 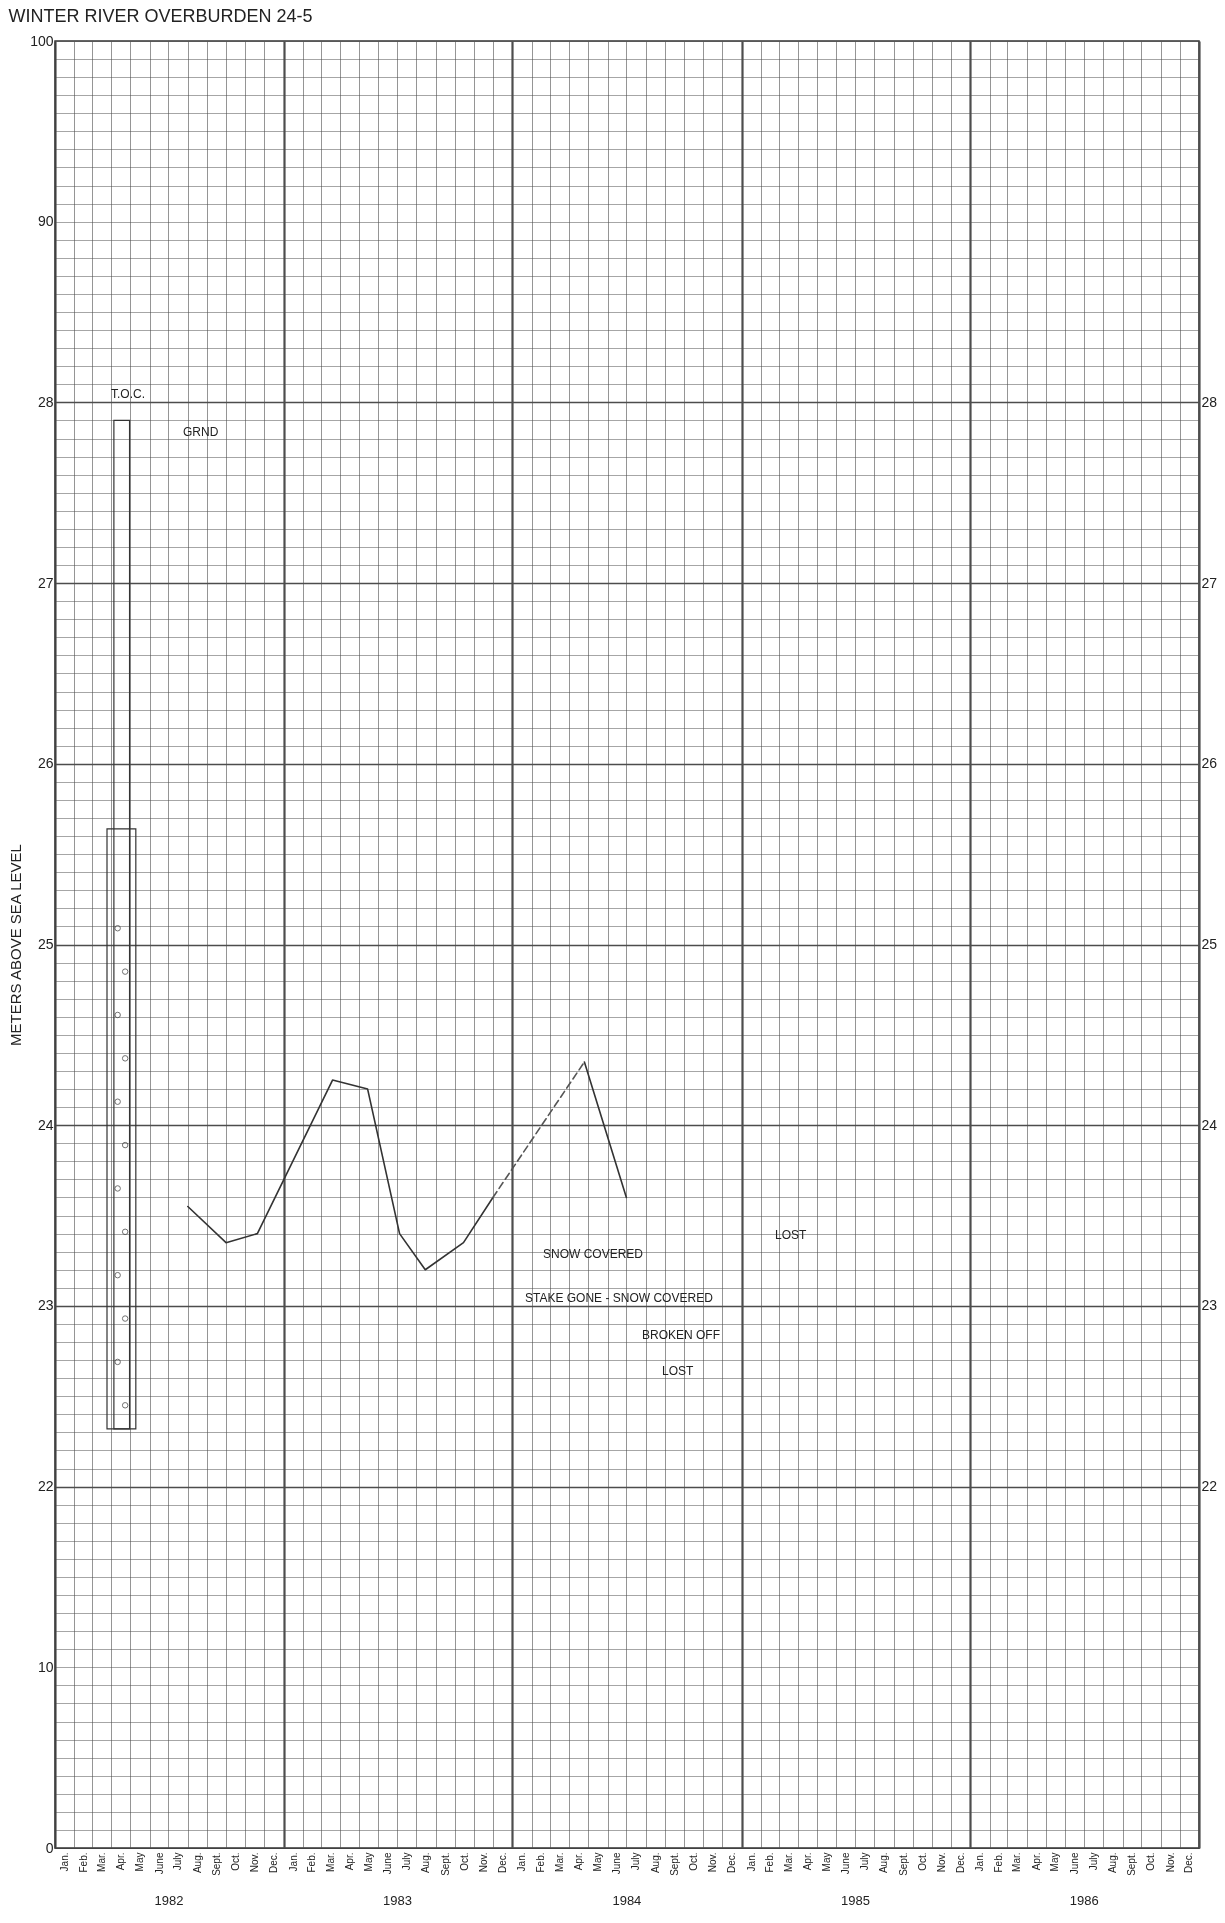 I want to click on y2-tick-label: 26, so click(x=1209, y=763).